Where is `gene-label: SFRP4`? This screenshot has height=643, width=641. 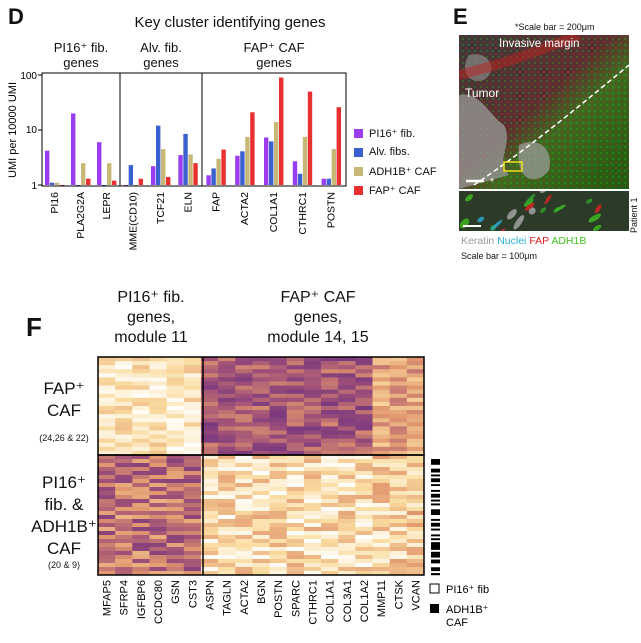
gene-label: SFRP4 is located at coordinates (125, 597).